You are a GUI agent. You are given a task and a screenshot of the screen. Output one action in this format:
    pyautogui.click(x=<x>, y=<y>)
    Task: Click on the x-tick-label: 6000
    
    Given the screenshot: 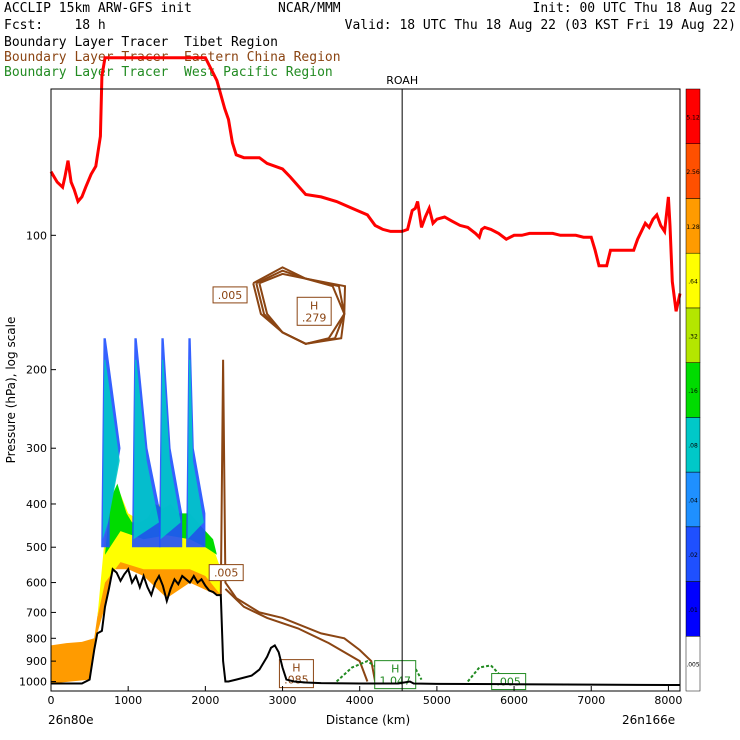 What is the action you would take?
    pyautogui.click(x=514, y=700)
    